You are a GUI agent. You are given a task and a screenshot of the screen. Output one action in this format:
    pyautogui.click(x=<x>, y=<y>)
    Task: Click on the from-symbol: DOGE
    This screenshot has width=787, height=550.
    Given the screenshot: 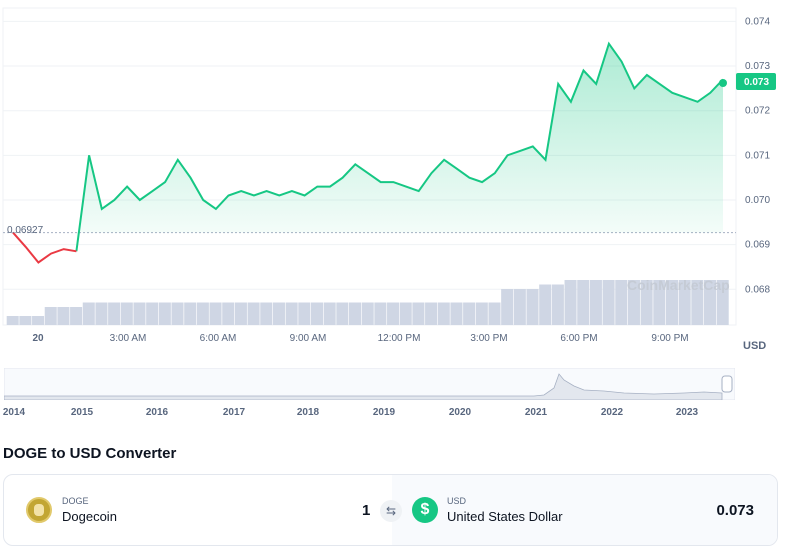 What is the action you would take?
    pyautogui.click(x=75, y=501)
    